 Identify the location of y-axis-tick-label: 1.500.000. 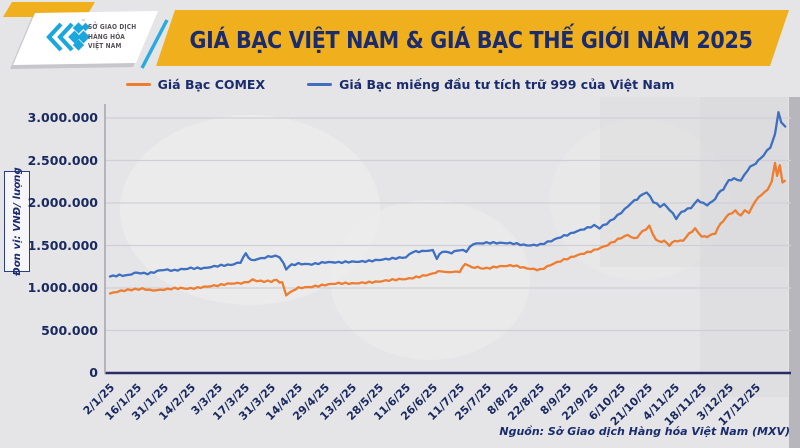
(62, 245).